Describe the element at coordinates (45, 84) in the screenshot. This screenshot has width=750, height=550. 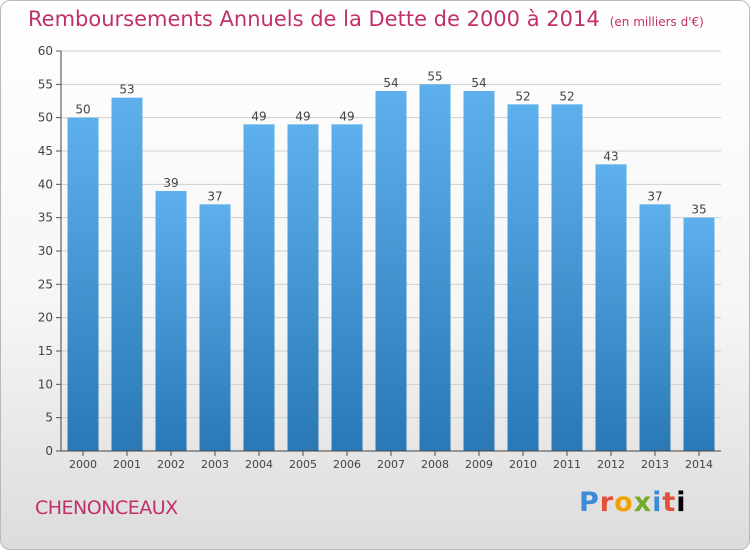
I see `y-tick-label: 55` at that location.